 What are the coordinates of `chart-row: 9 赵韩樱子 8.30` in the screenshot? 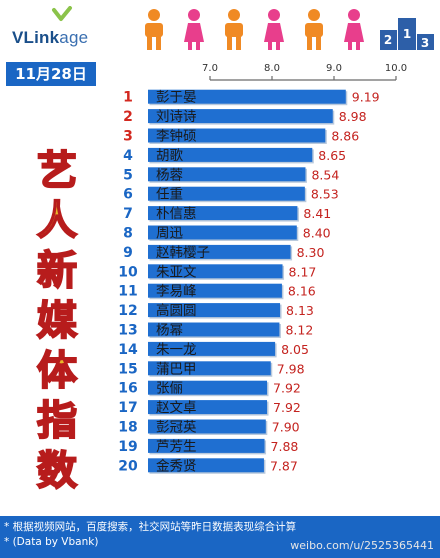 It's located at (223, 252).